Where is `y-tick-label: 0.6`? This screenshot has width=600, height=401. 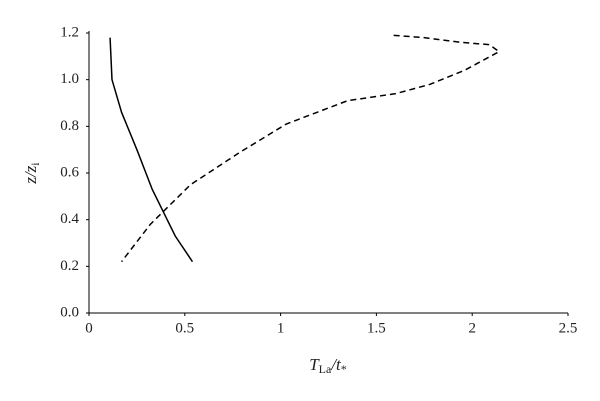 y-tick-label: 0.6 is located at coordinates (69, 172).